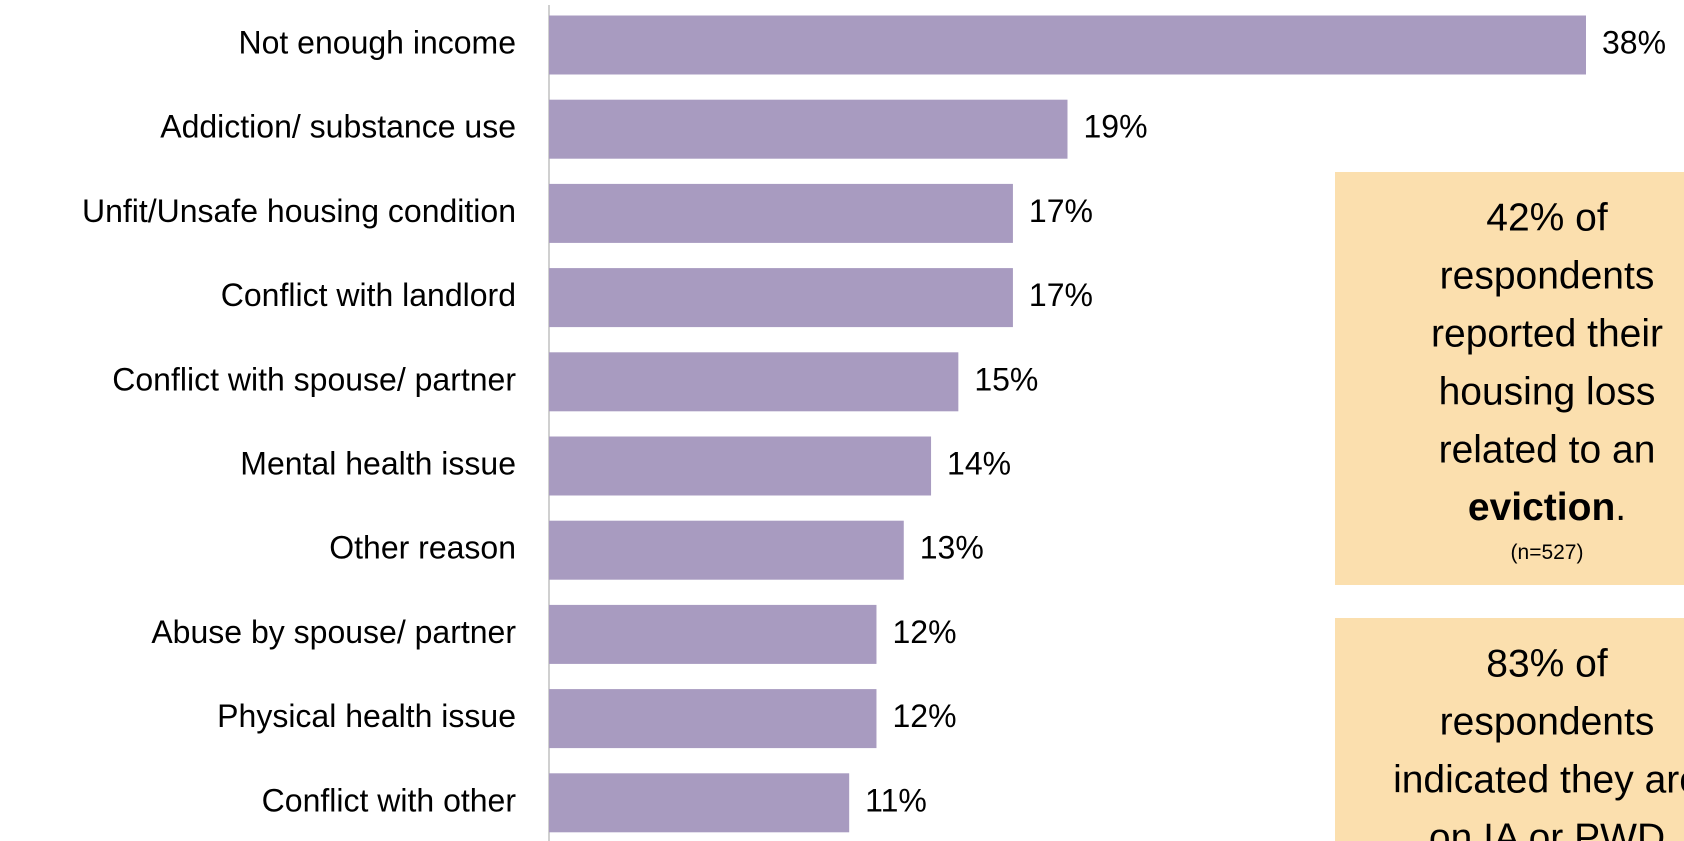 The height and width of the screenshot is (841, 1684). What do you see at coordinates (1547, 828) in the screenshot?
I see `annotation-text: on IA or PWD` at bounding box center [1547, 828].